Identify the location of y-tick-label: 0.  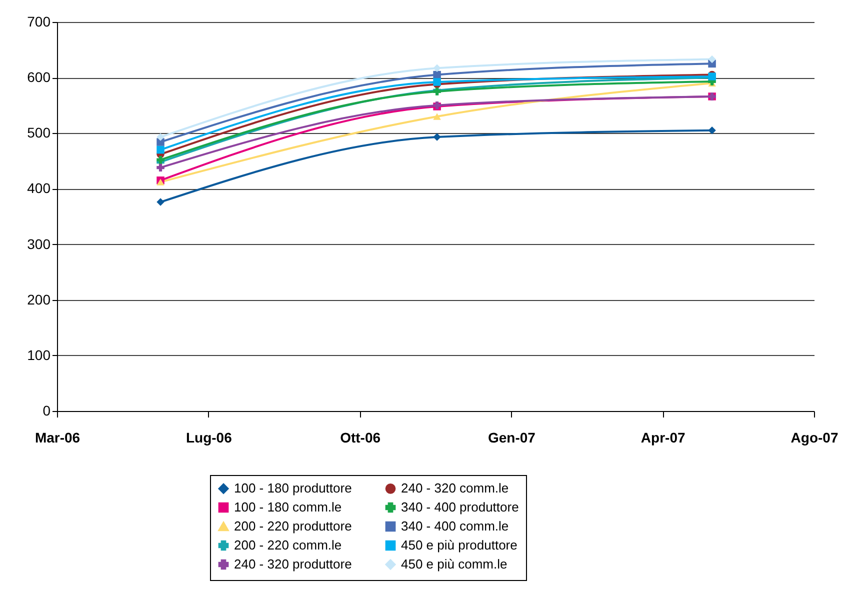
(46, 410).